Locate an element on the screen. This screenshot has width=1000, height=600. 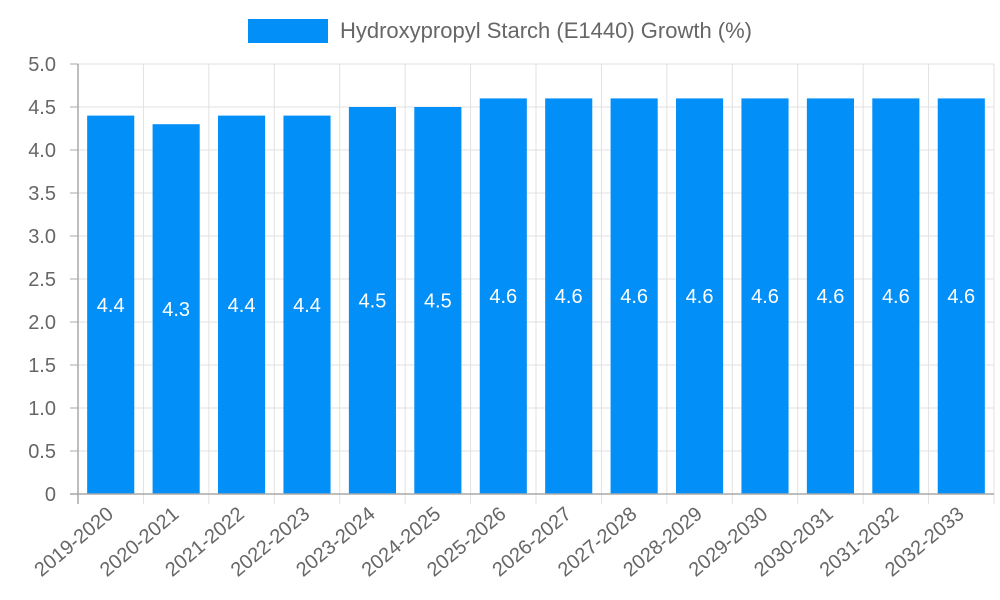
y-tick-label: 1.5 is located at coordinates (42, 366).